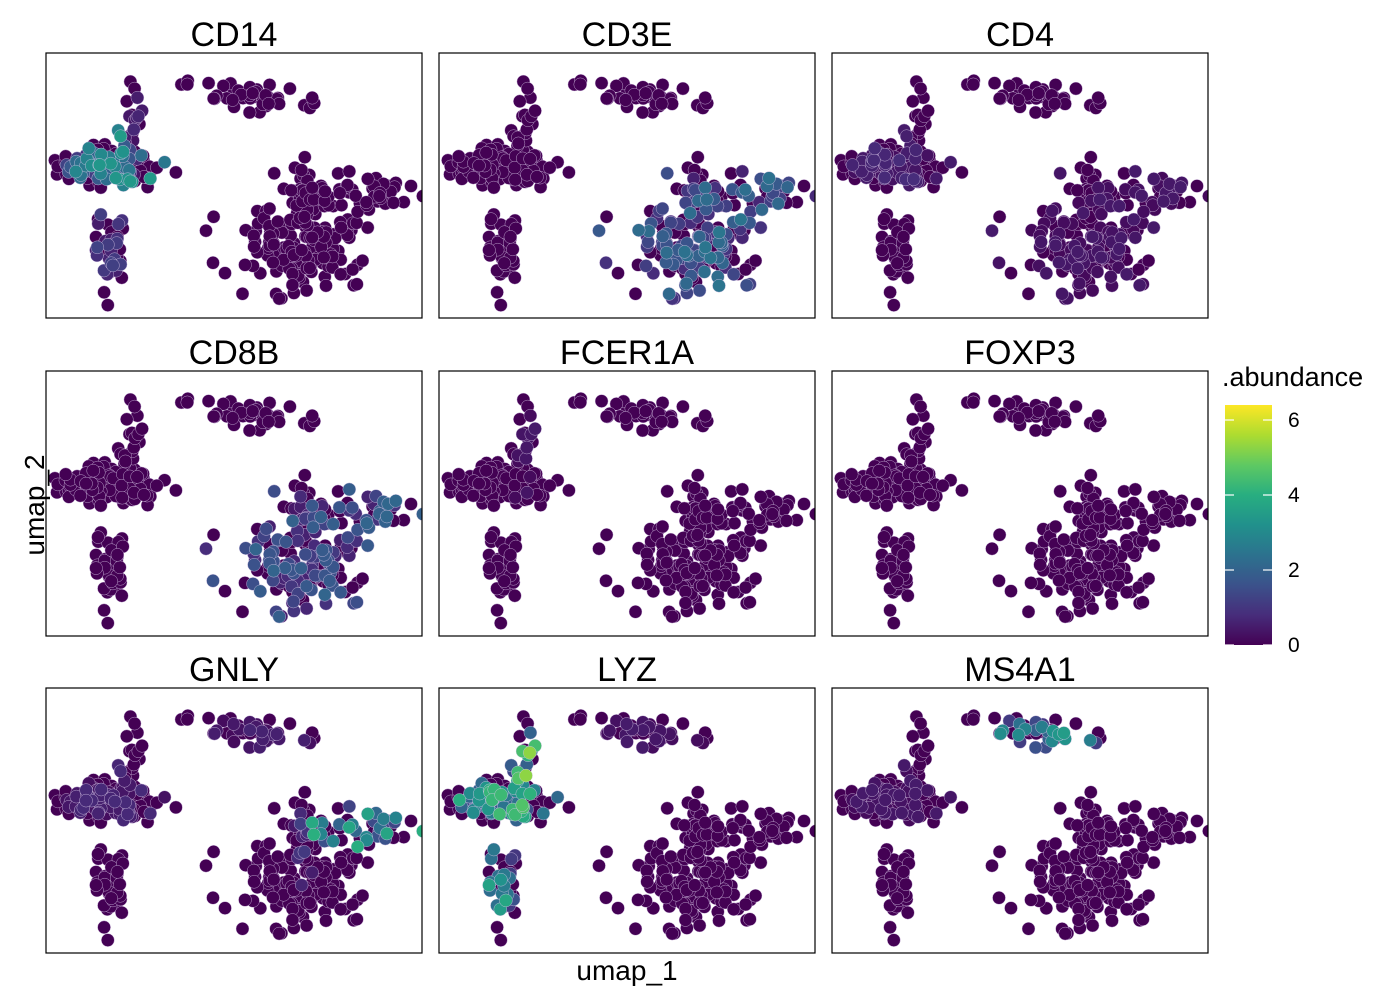 Image resolution: width=1400 pixels, height=1000 pixels. Describe the element at coordinates (1294, 570) in the screenshot. I see `legend-tick-label: 2` at that location.